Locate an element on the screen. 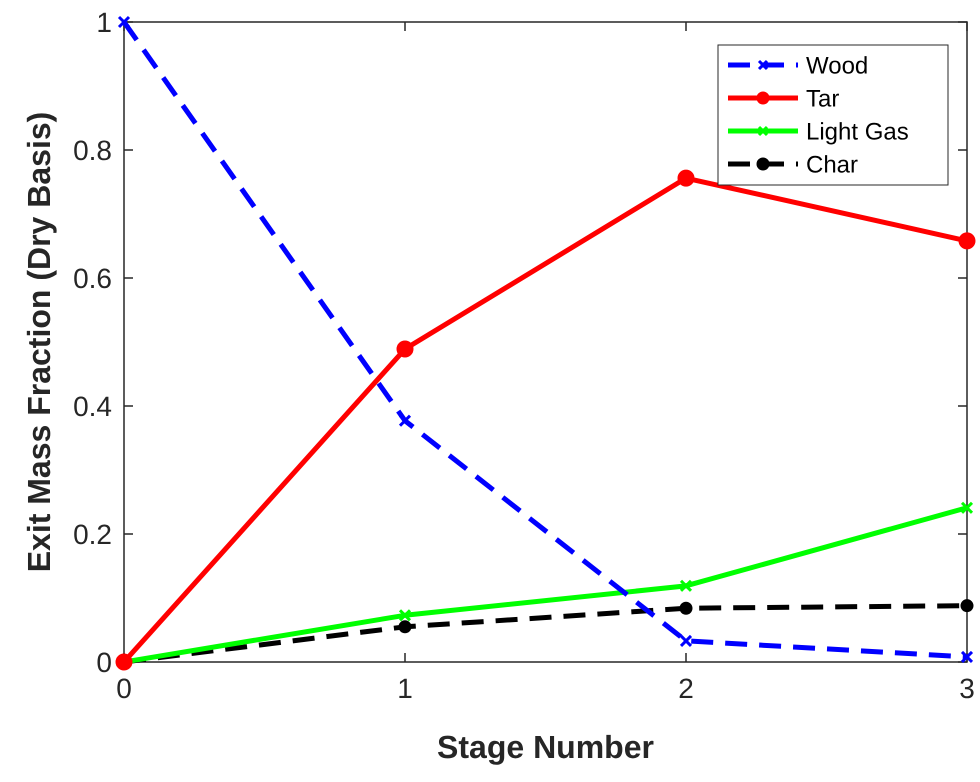 The height and width of the screenshot is (782, 980). y-tick-label: 0.6 is located at coordinates (92, 278).